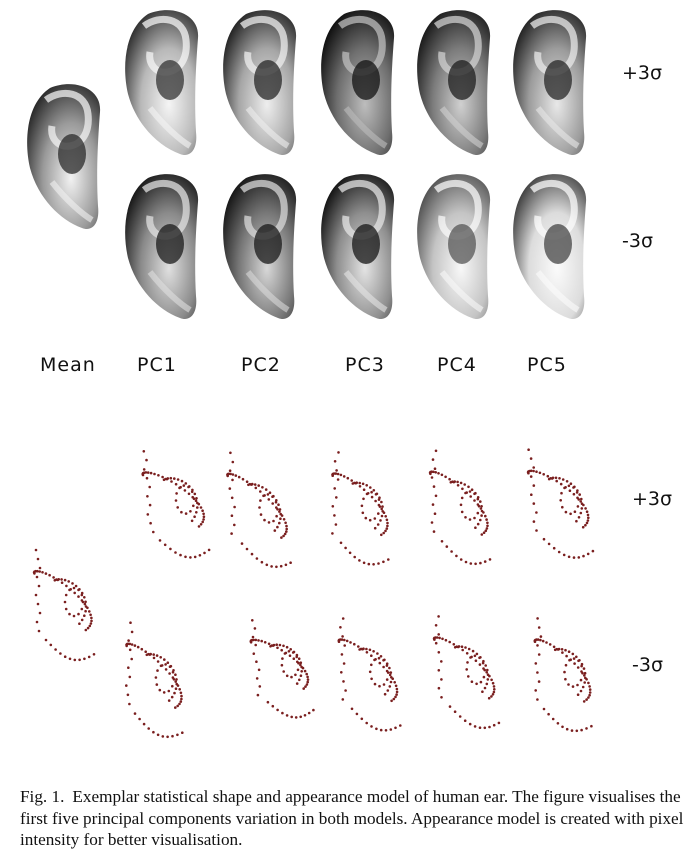 The height and width of the screenshot is (860, 700). I want to click on landmark-shape-pc5-minus, so click(563, 675).